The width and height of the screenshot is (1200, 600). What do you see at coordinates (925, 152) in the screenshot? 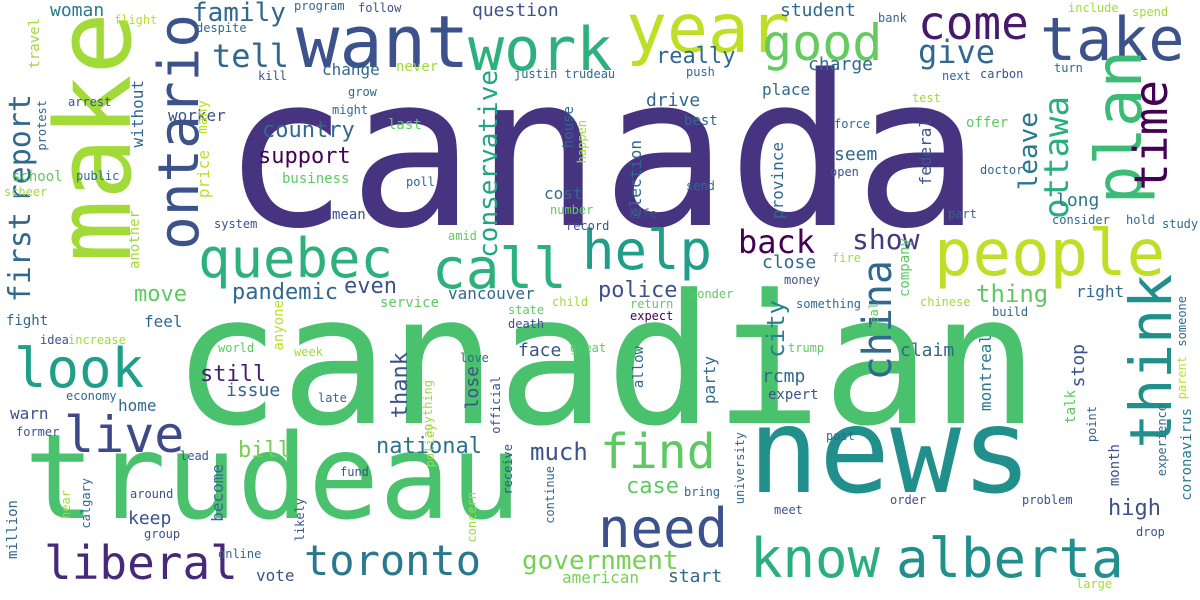
I see `word-federal: federal` at bounding box center [925, 152].